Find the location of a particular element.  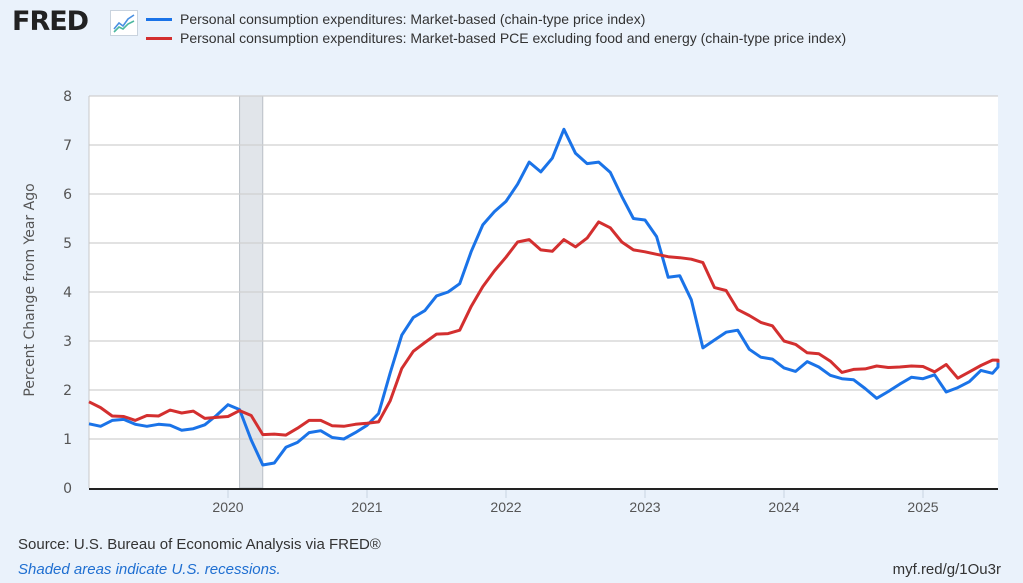

y-tick-label: 3 is located at coordinates (67, 342).